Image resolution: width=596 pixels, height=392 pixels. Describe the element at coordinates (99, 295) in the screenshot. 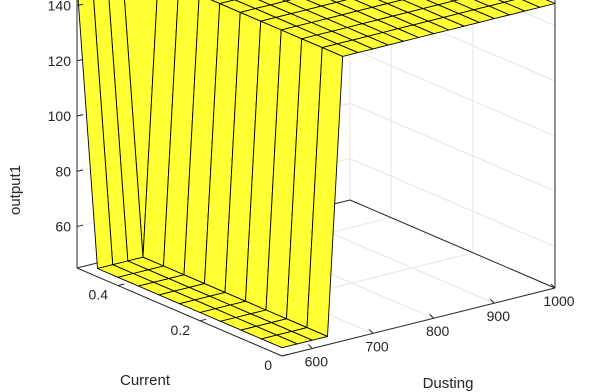

I see `y-tick-label: 0.4` at that location.